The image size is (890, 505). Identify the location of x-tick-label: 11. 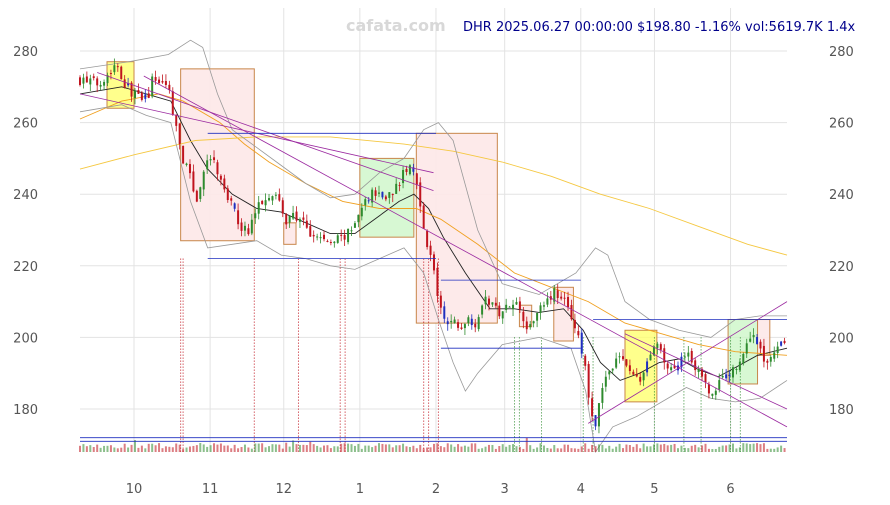
(210, 489).